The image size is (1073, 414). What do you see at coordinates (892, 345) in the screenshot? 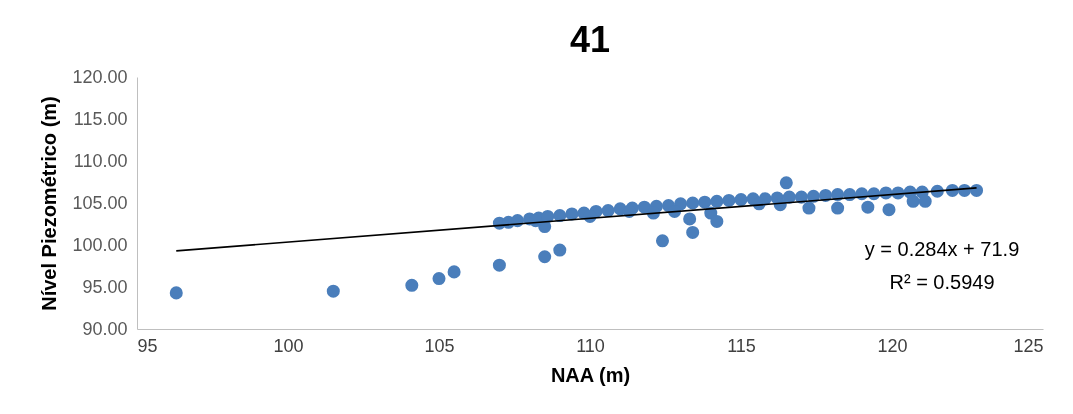
I see `x-tick-label: 120` at bounding box center [892, 345].